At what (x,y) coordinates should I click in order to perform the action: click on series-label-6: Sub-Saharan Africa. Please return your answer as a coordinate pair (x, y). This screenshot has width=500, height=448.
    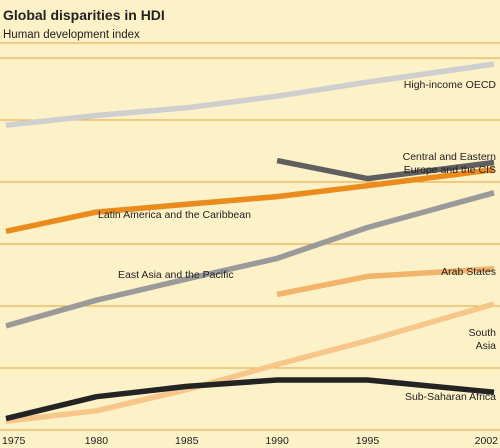
    Looking at the image, I should click on (450, 397).